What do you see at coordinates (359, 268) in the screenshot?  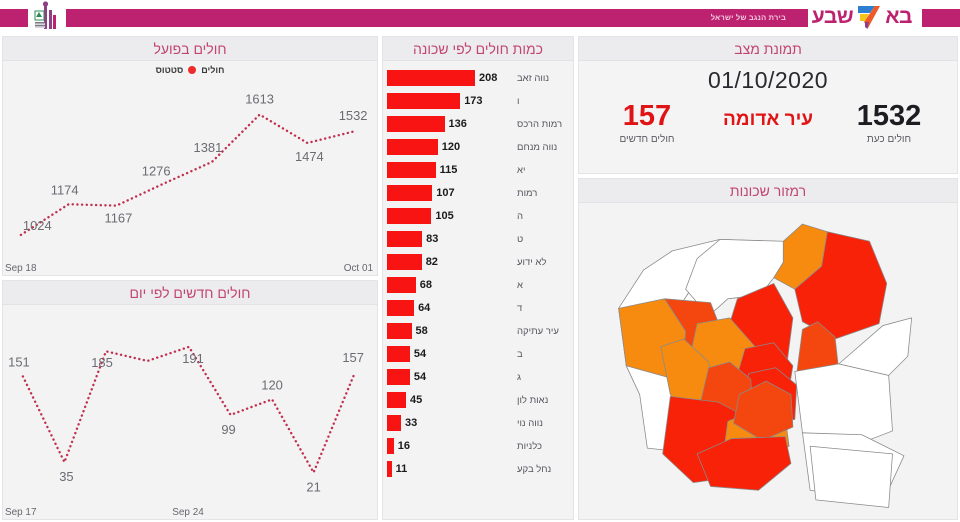 I see `svg-text: Oct 01` at bounding box center [359, 268].